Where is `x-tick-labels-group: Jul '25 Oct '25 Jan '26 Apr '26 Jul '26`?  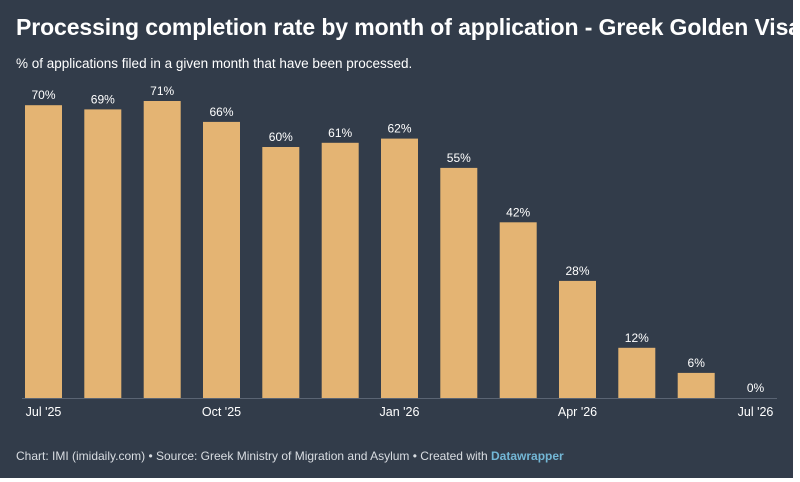
x-tick-labels-group: Jul '25 Oct '25 Jan '26 Apr '26 Jul '26 is located at coordinates (400, 412).